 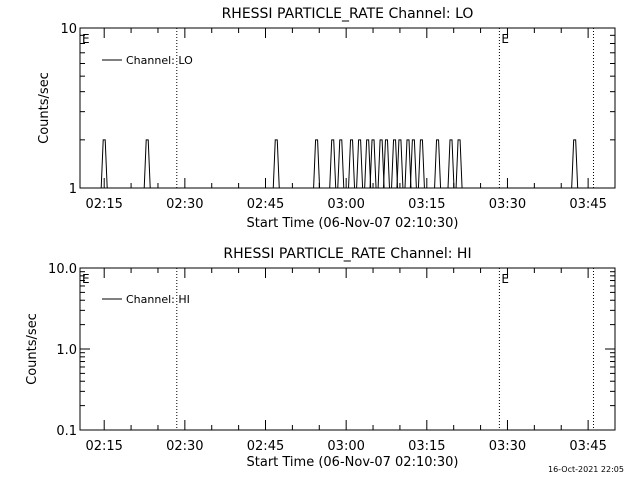 What do you see at coordinates (68, 29) in the screenshot?
I see `y-tick-label: 10` at bounding box center [68, 29].